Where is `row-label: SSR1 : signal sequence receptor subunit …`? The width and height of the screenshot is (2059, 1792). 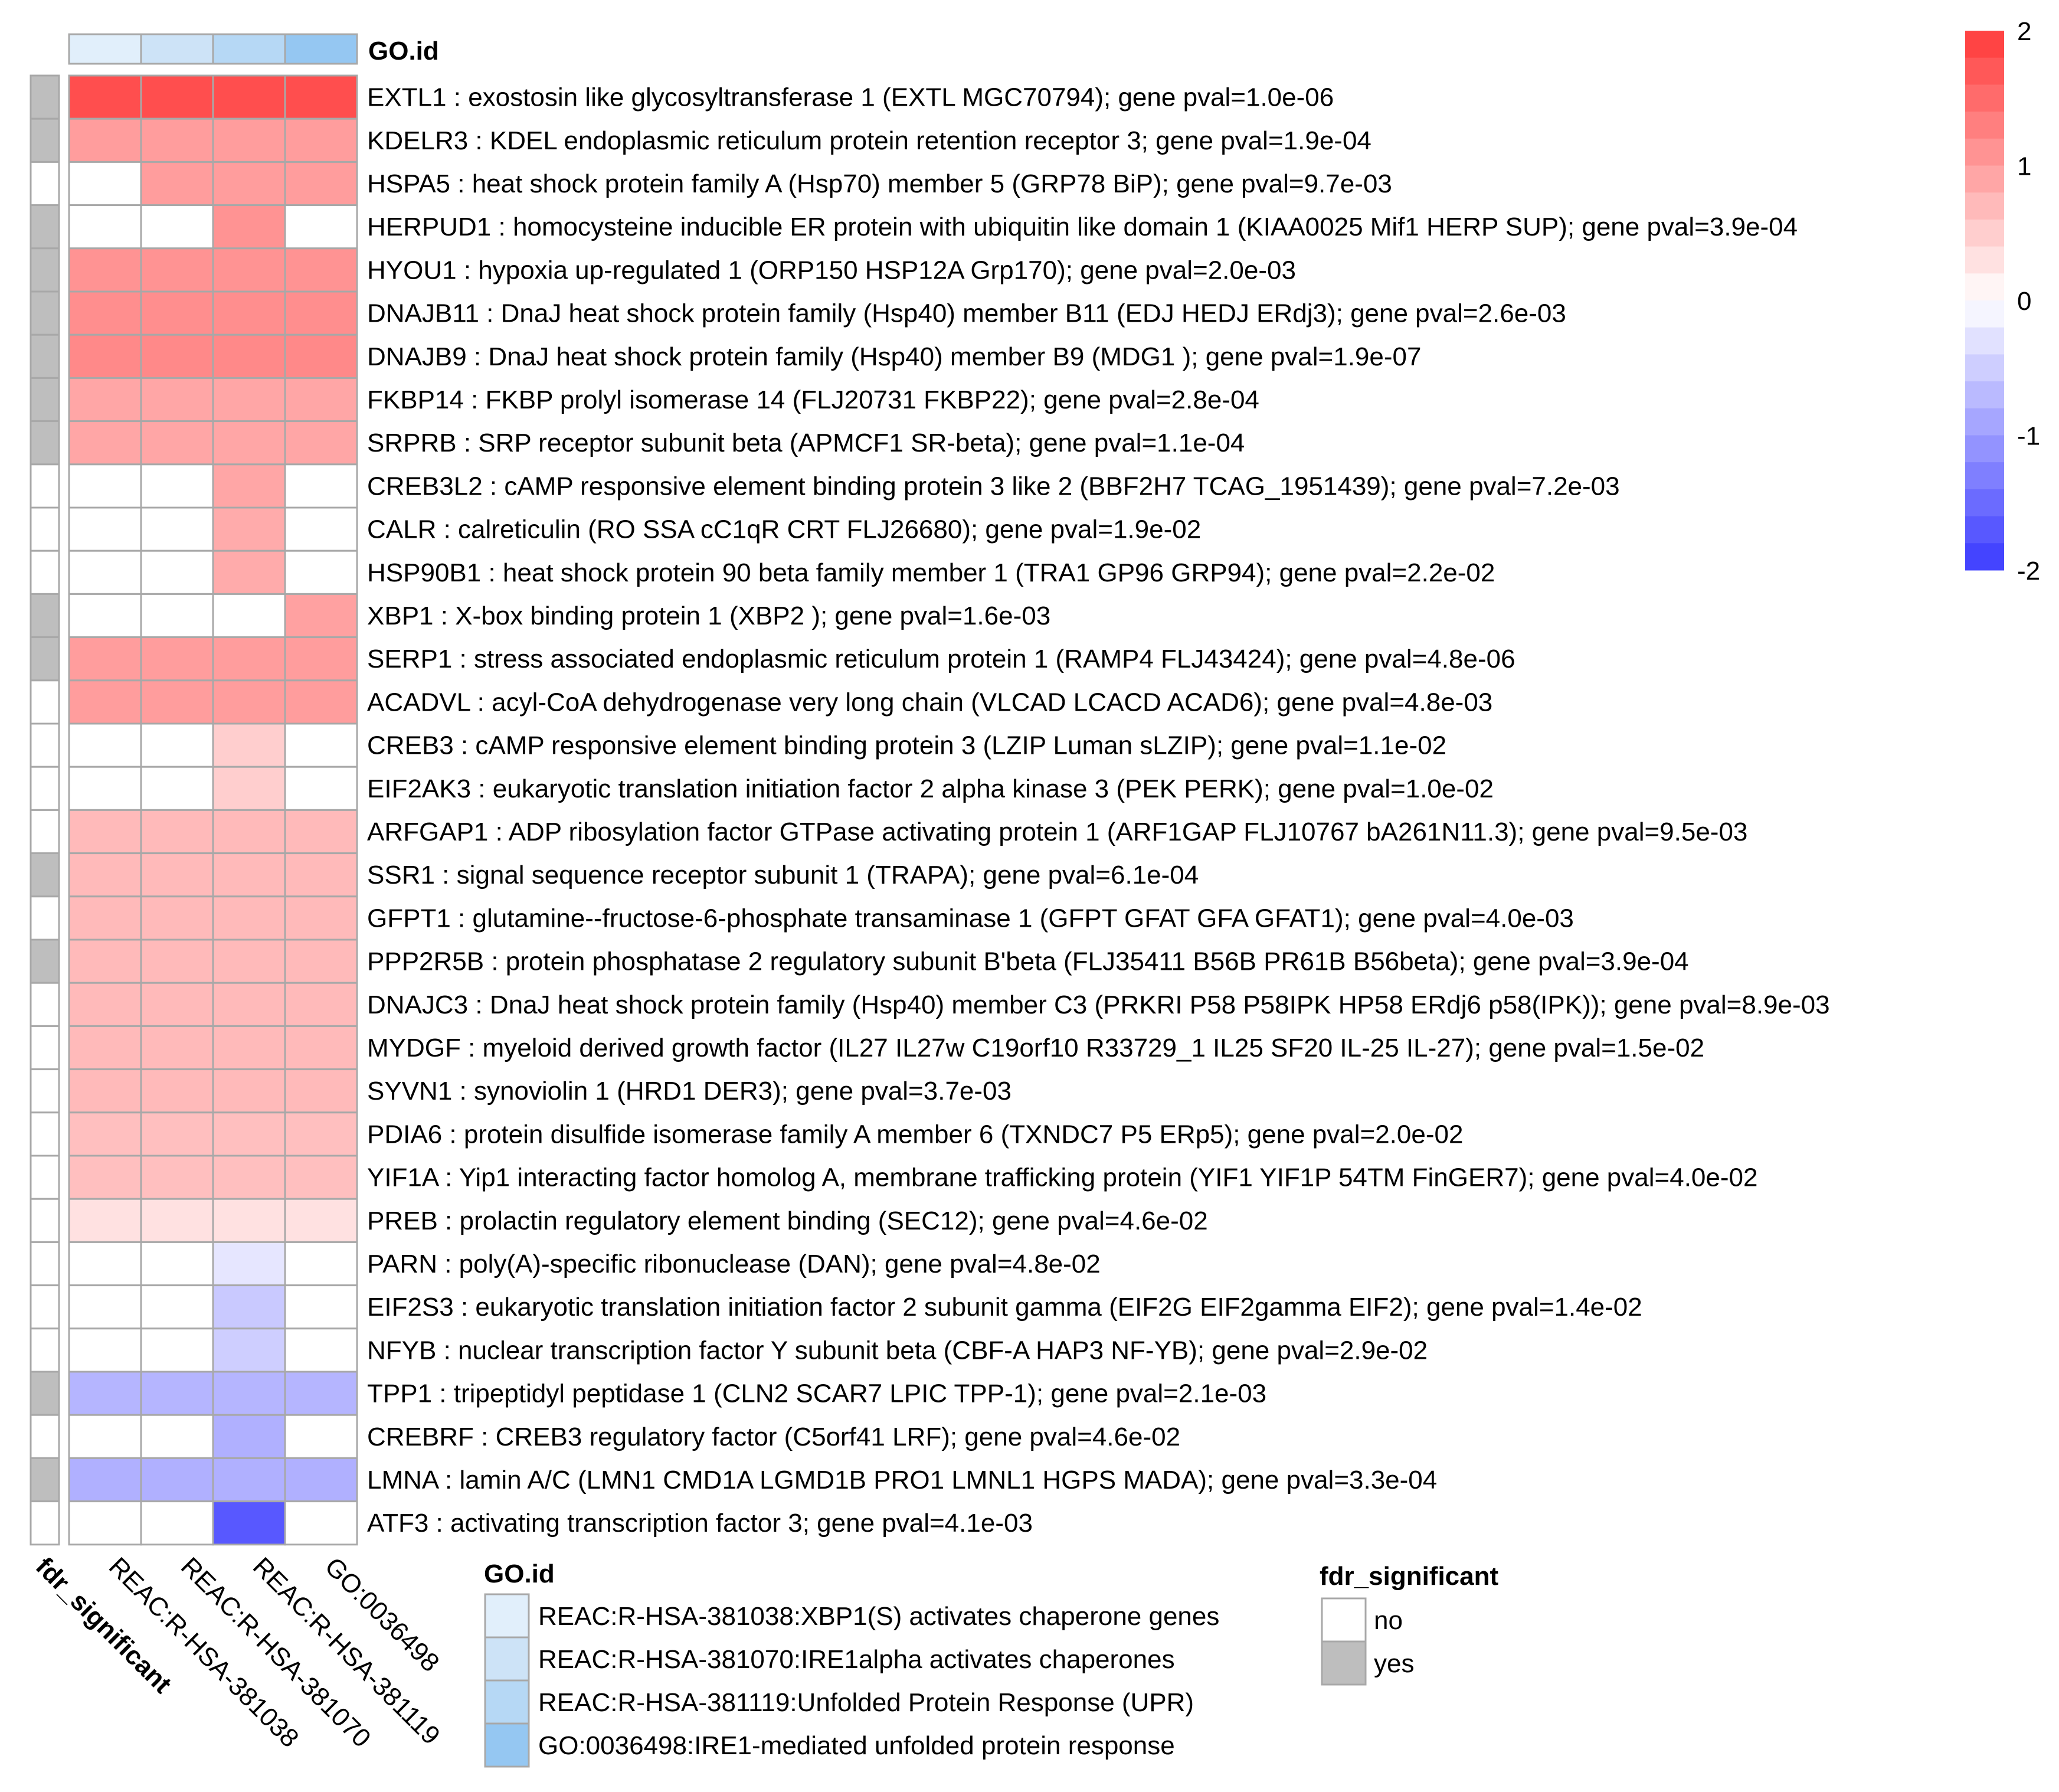
row-label: SSR1 : signal sequence receptor subunit … is located at coordinates (783, 875).